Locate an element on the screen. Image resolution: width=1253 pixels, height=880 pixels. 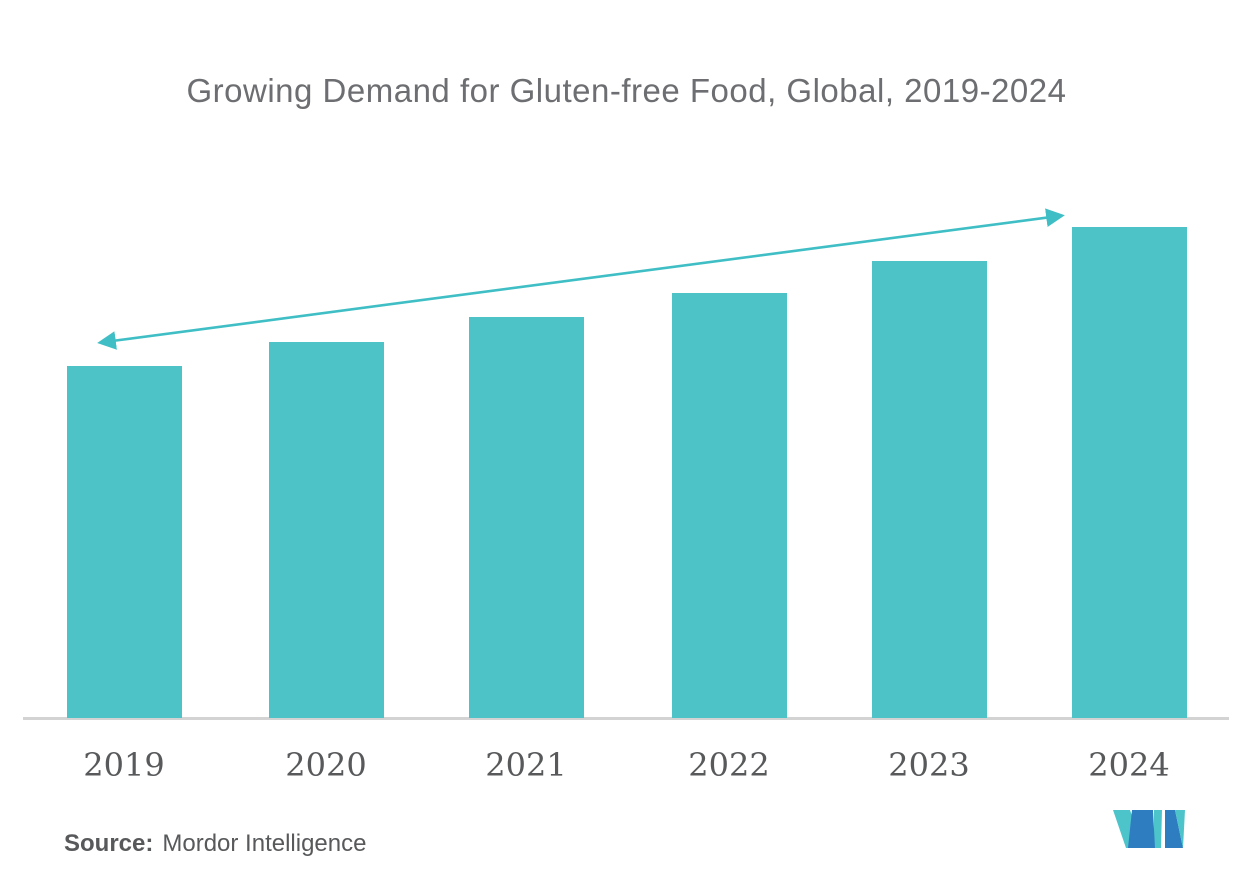
bar-2024 is located at coordinates (1129, 472).